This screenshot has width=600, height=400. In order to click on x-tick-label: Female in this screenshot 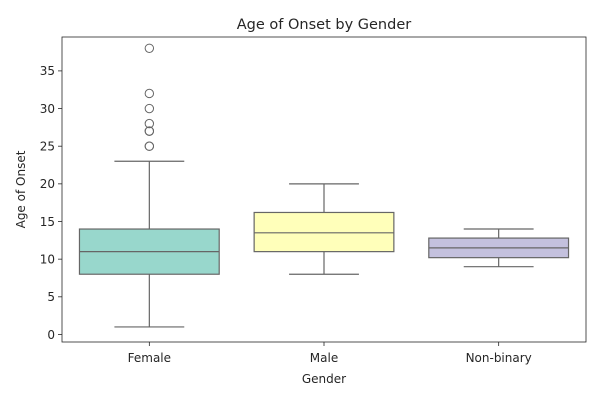, I will do `click(149, 358)`.